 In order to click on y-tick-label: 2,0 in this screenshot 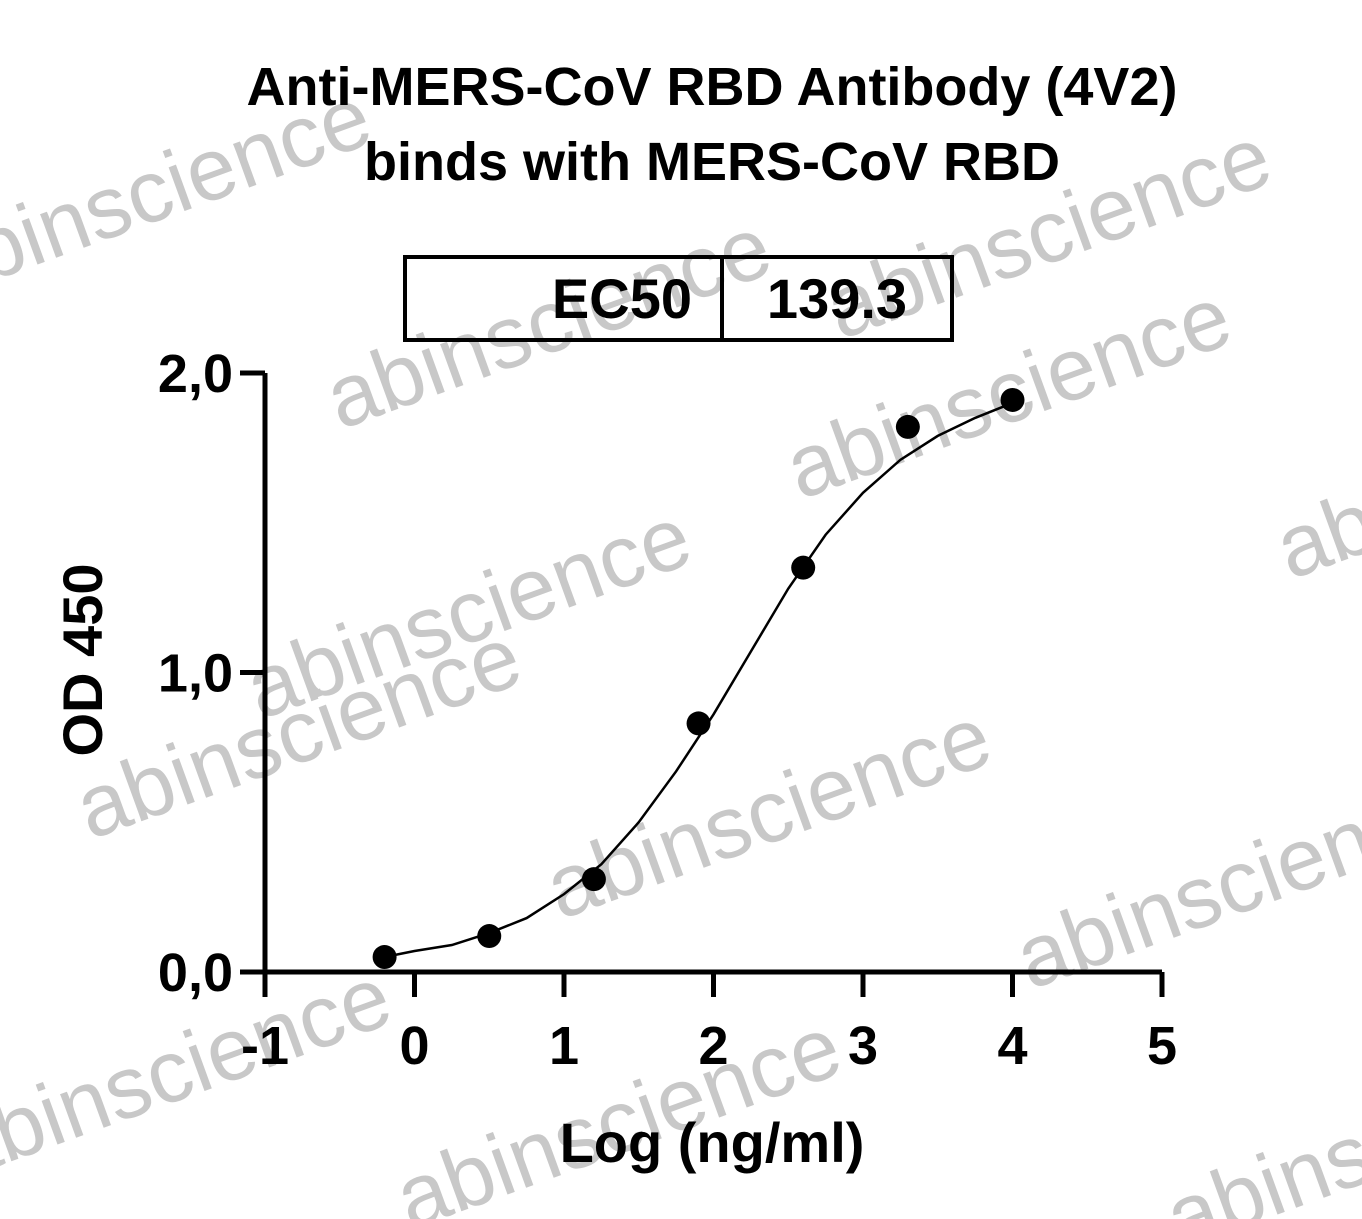, I will do `click(195, 374)`.